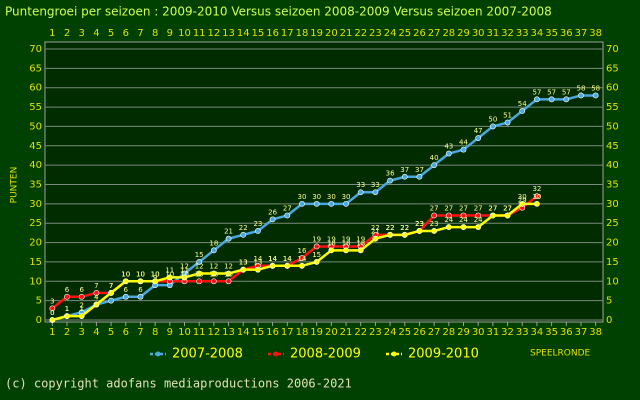  I want to click on value-label: 58, so click(581, 88).